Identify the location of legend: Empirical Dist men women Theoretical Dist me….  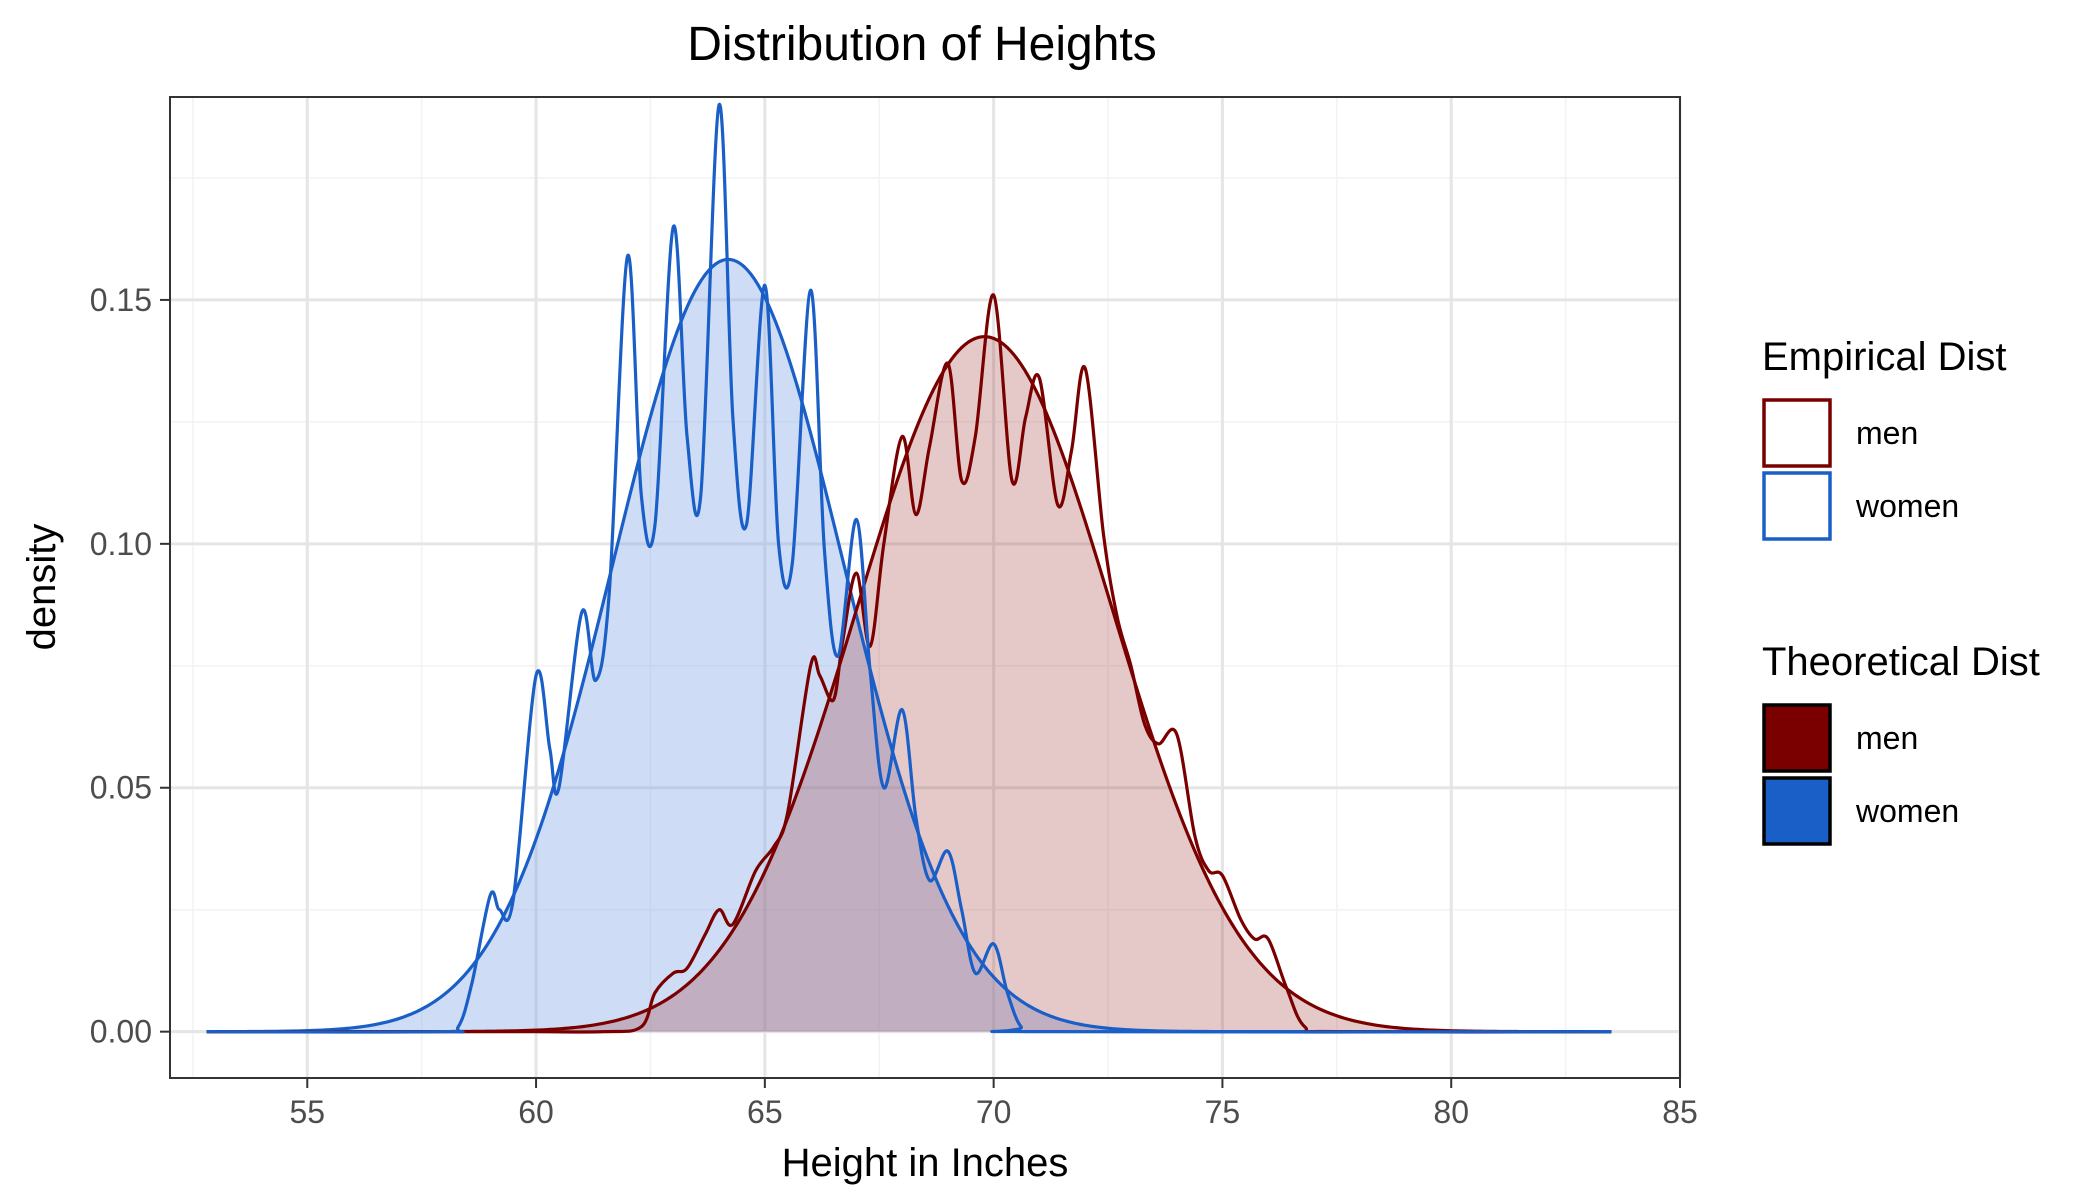
(1901, 590).